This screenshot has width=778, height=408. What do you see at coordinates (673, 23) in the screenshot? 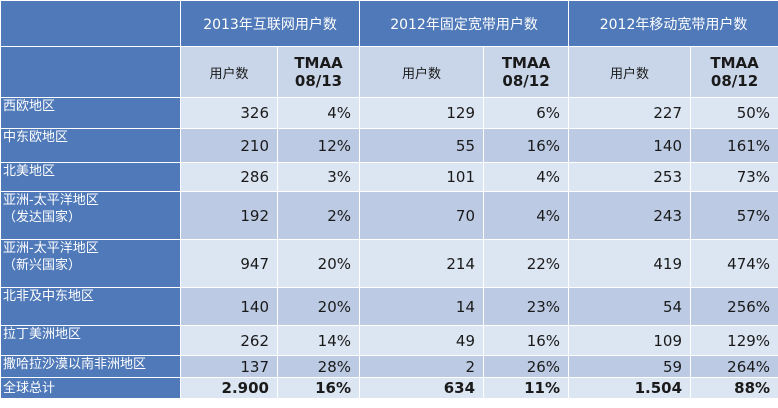
I see `group-header: 2012年移动宽带用户数` at bounding box center [673, 23].